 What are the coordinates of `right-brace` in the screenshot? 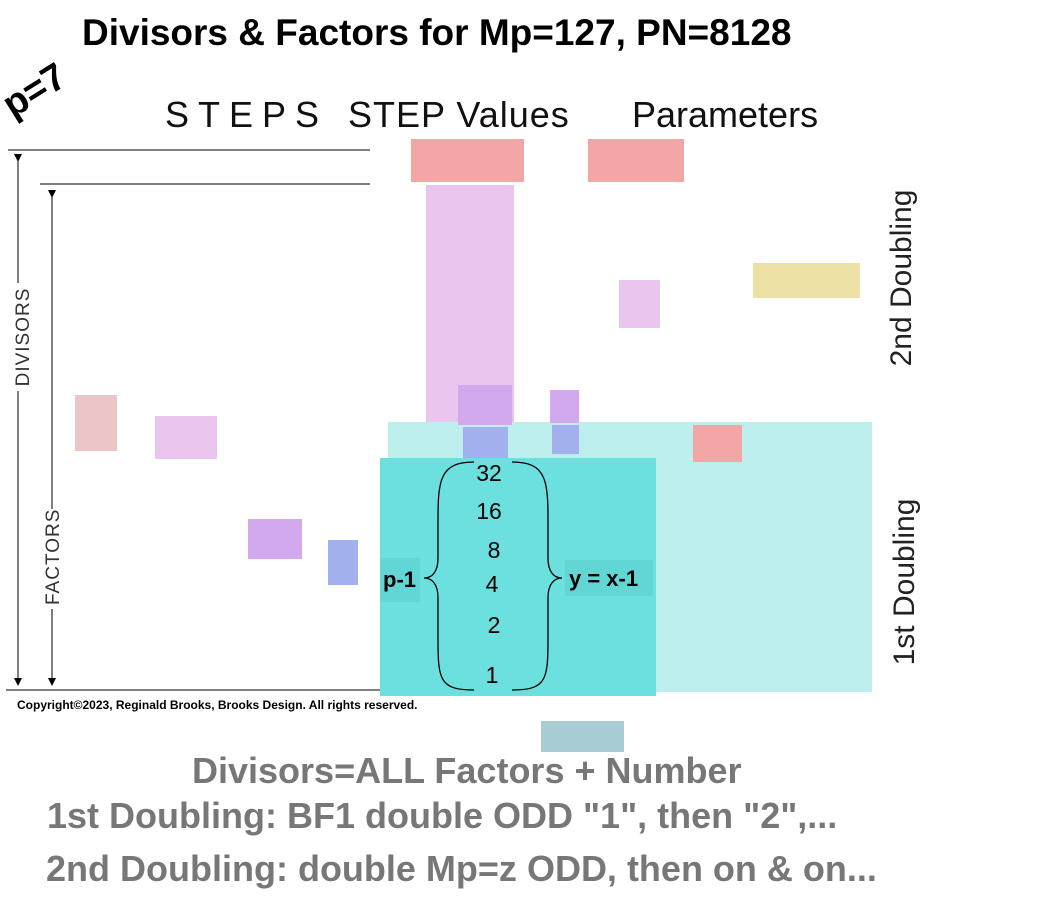 It's located at (537, 576).